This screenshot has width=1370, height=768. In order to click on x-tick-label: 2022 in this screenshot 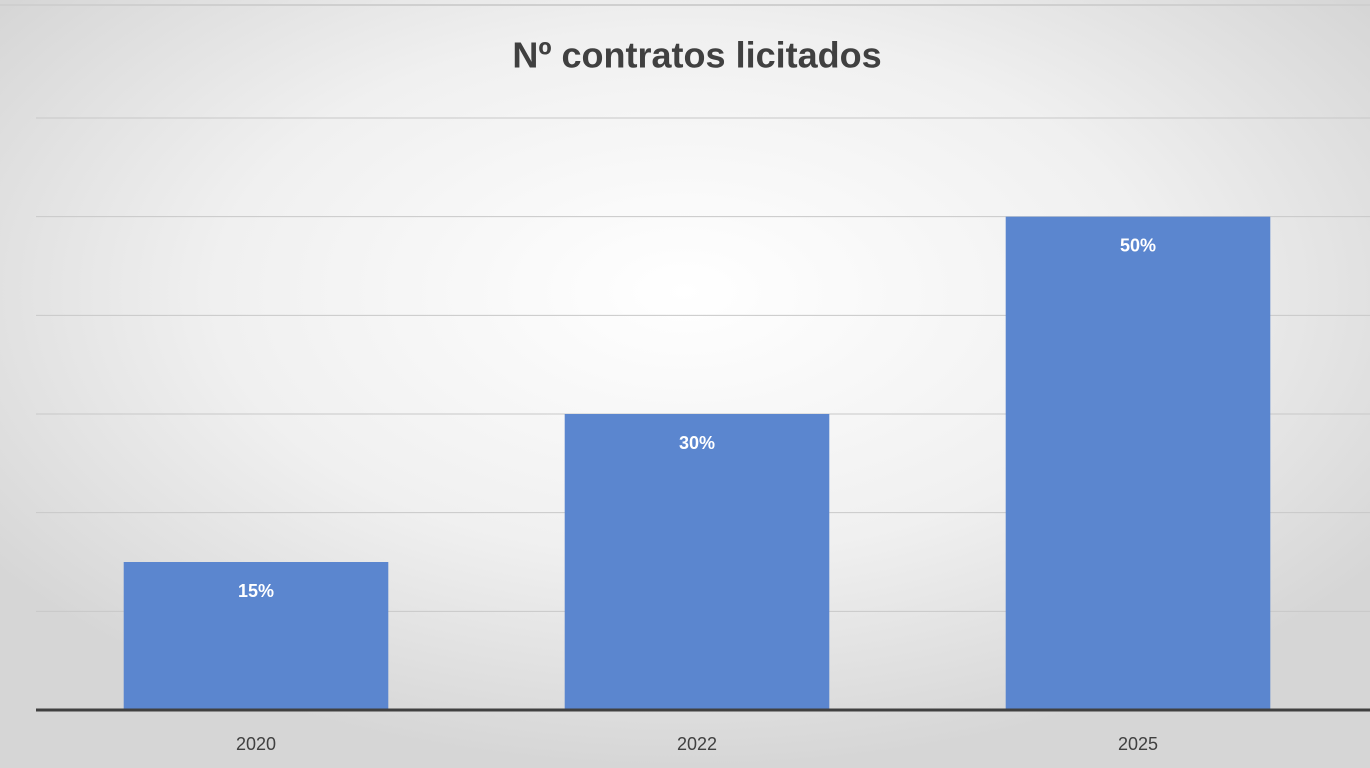, I will do `click(697, 744)`.